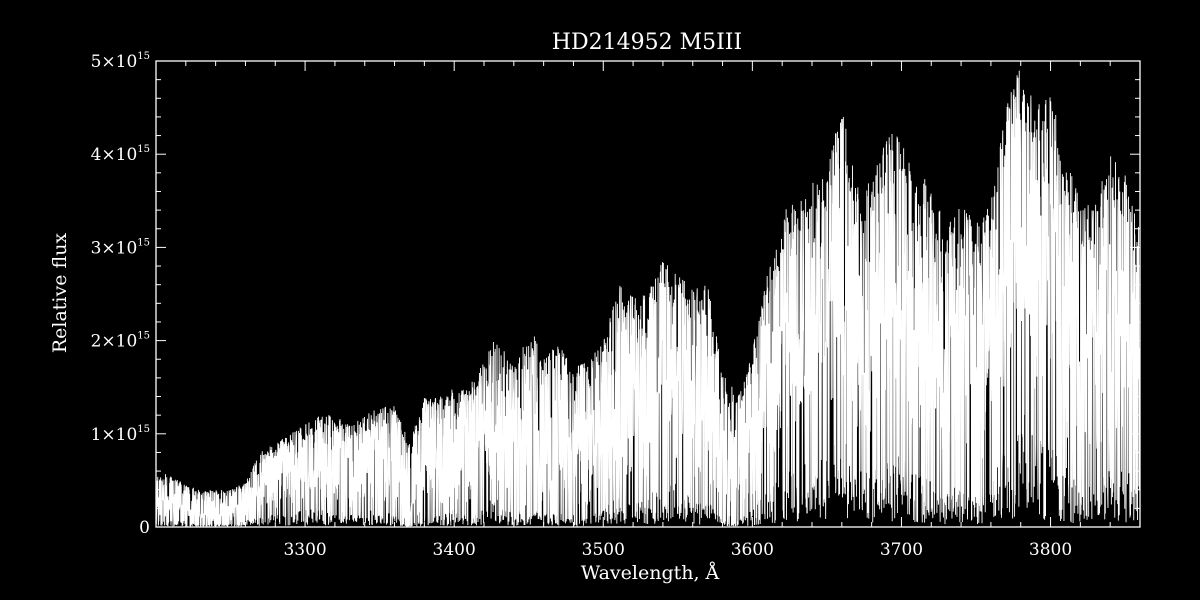 The width and height of the screenshot is (1200, 600). Describe the element at coordinates (120, 154) in the screenshot. I see `y-tick-label: 4×10¹⁵` at that location.